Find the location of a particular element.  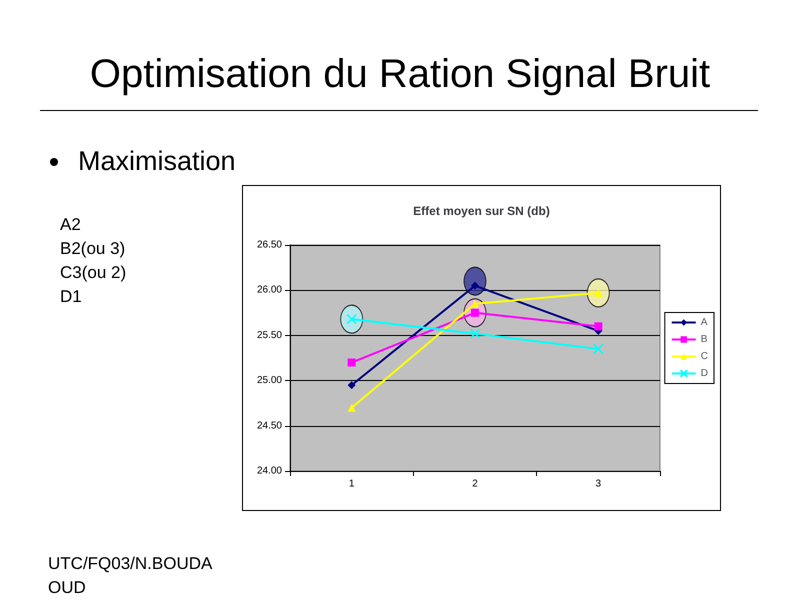

legend-label: D is located at coordinates (704, 373).